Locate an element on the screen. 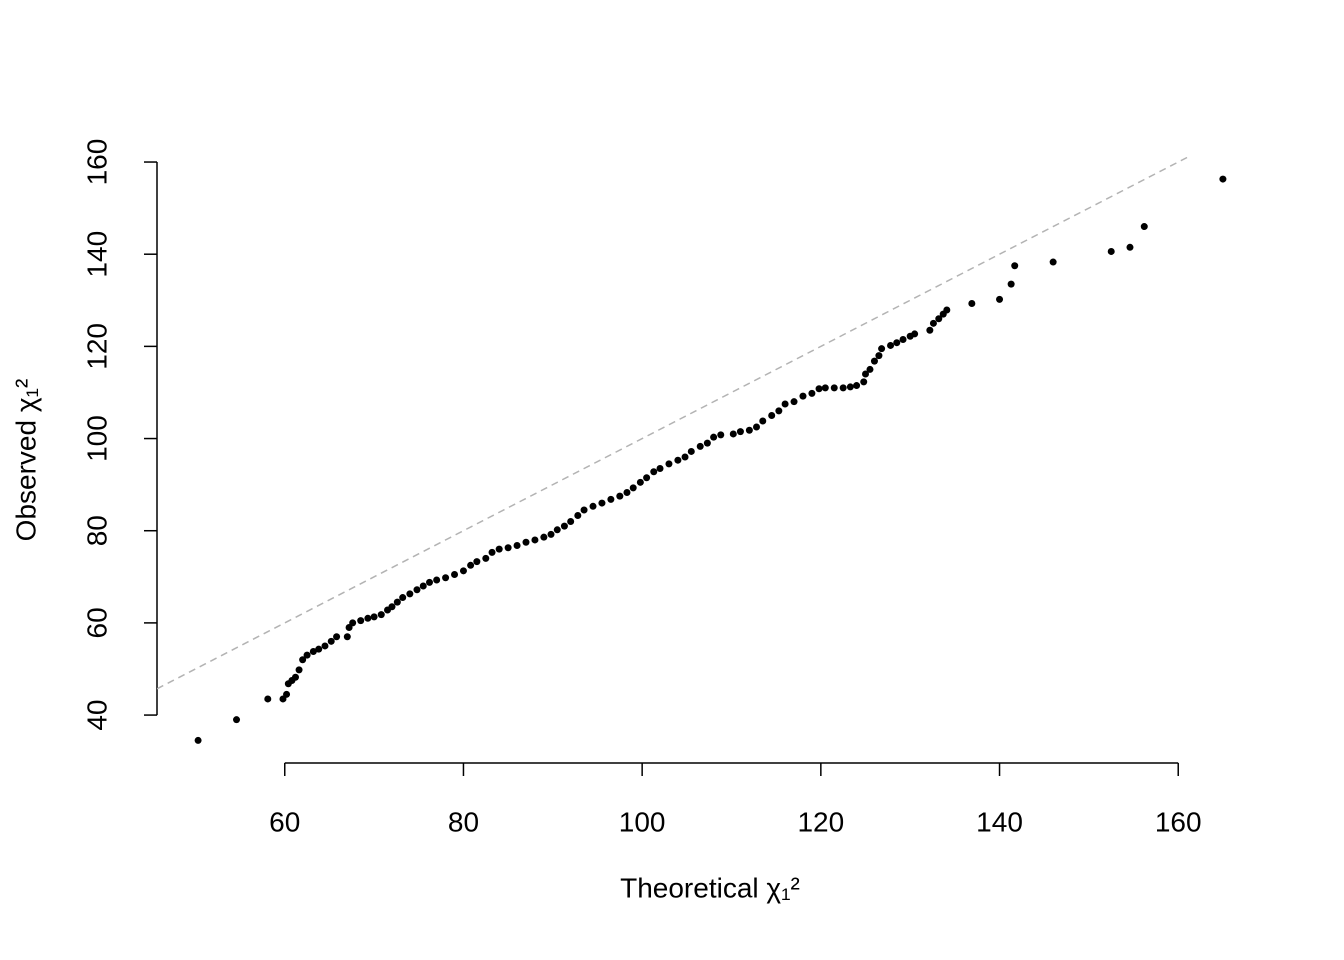 Image resolution: width=1344 pixels, height=960 pixels. y-tick-label: 60 is located at coordinates (96, 622).